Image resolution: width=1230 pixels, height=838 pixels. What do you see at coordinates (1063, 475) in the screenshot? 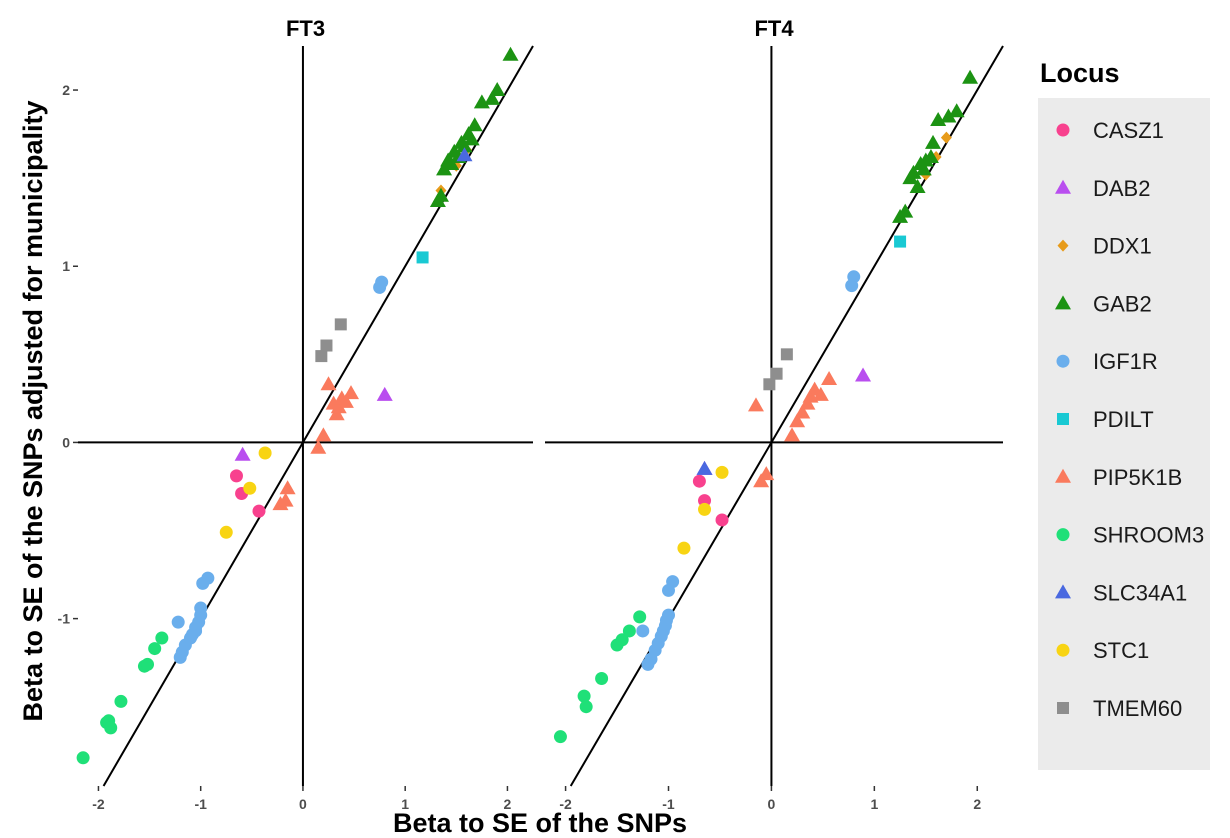
I see `legend-key-pip5k1b` at bounding box center [1063, 475].